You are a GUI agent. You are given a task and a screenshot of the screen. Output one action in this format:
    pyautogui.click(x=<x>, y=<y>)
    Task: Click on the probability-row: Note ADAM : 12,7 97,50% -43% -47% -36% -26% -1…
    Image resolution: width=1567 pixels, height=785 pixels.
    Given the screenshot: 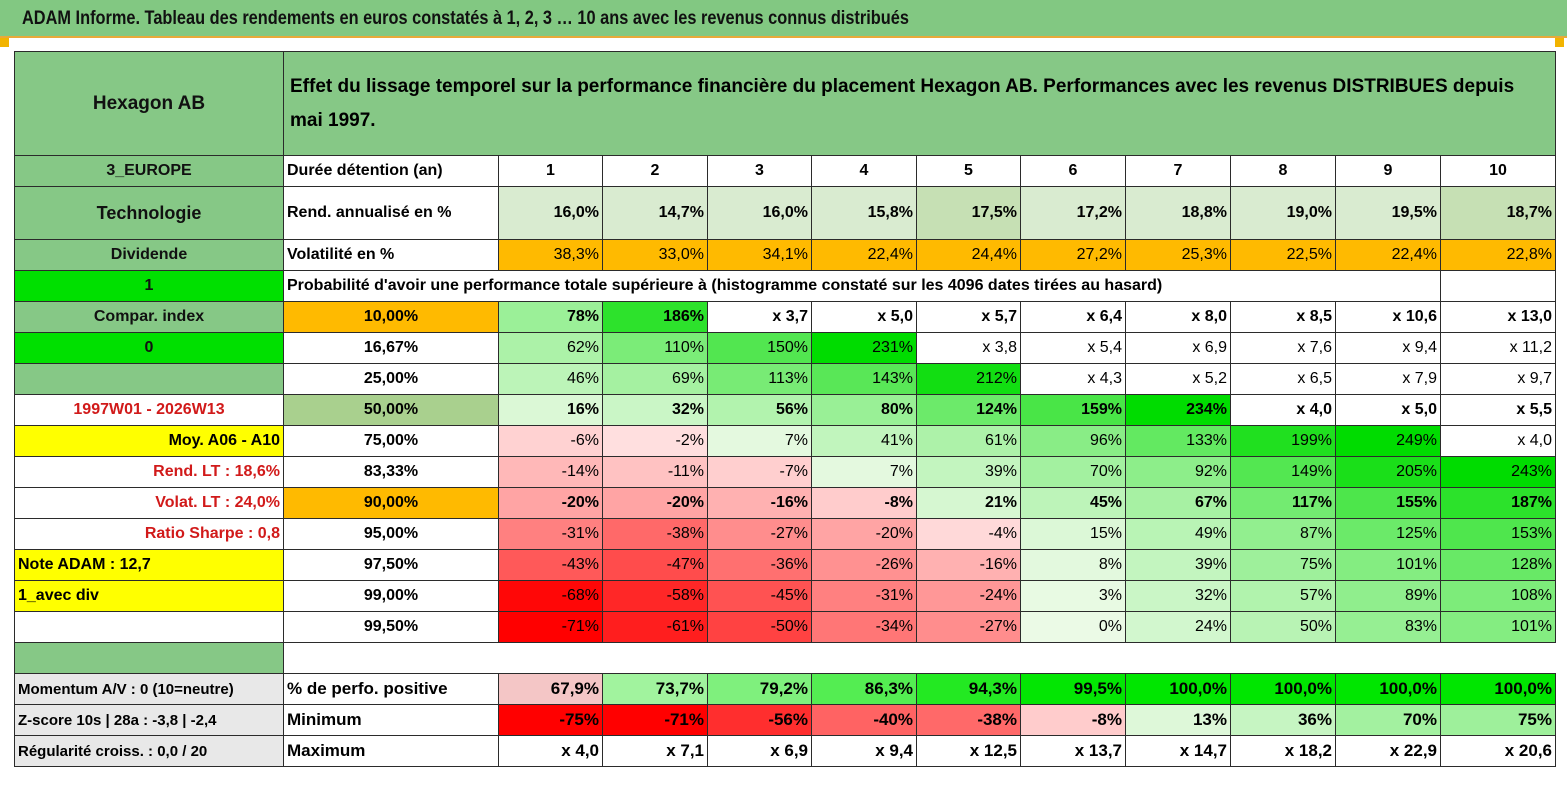 What is the action you would take?
    pyautogui.click(x=785, y=565)
    